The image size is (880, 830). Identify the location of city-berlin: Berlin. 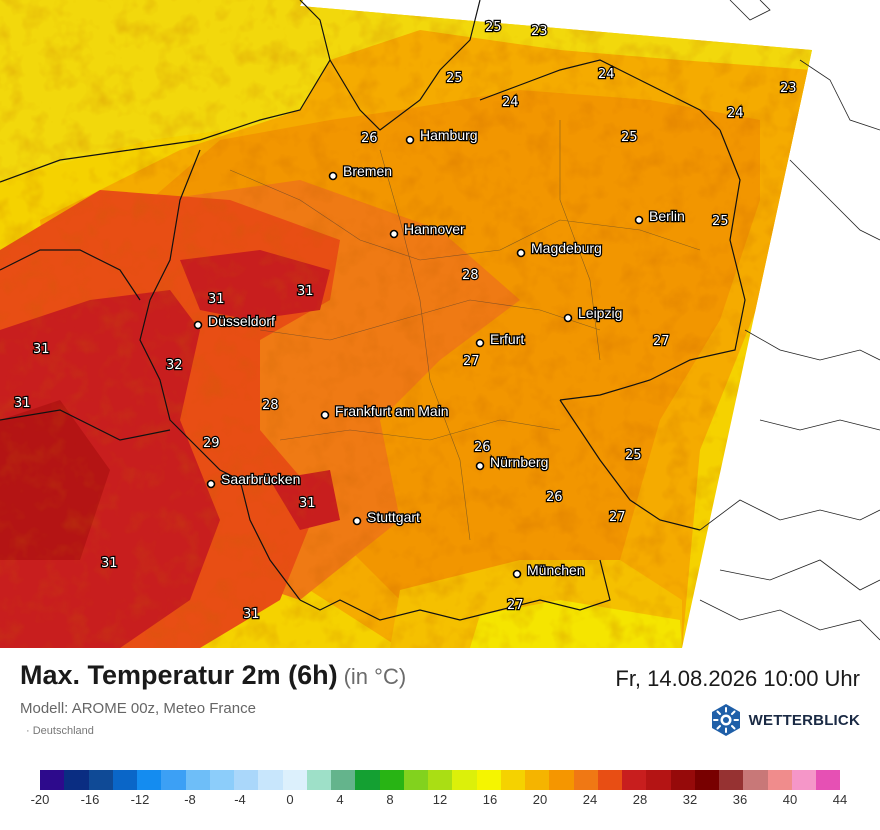
(660, 216).